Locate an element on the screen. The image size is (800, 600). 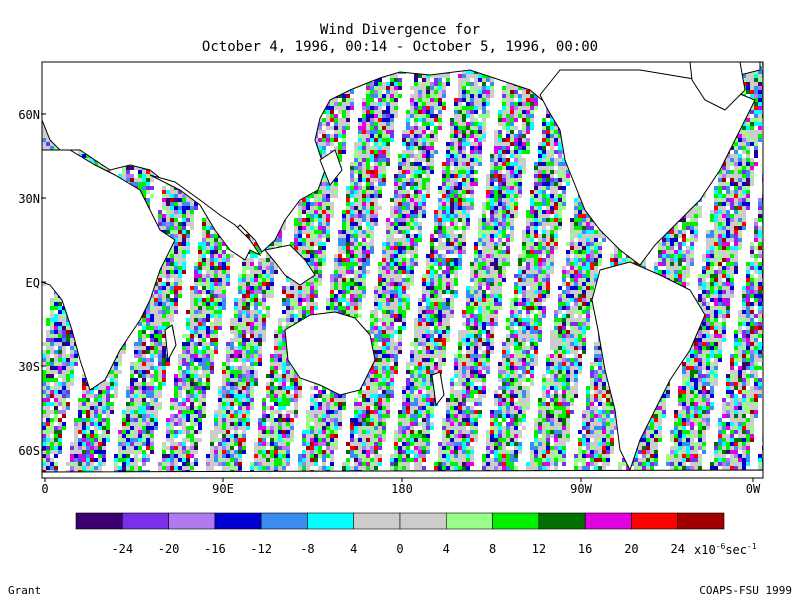
colorbar-tick-label: -24 is located at coordinates (122, 549).